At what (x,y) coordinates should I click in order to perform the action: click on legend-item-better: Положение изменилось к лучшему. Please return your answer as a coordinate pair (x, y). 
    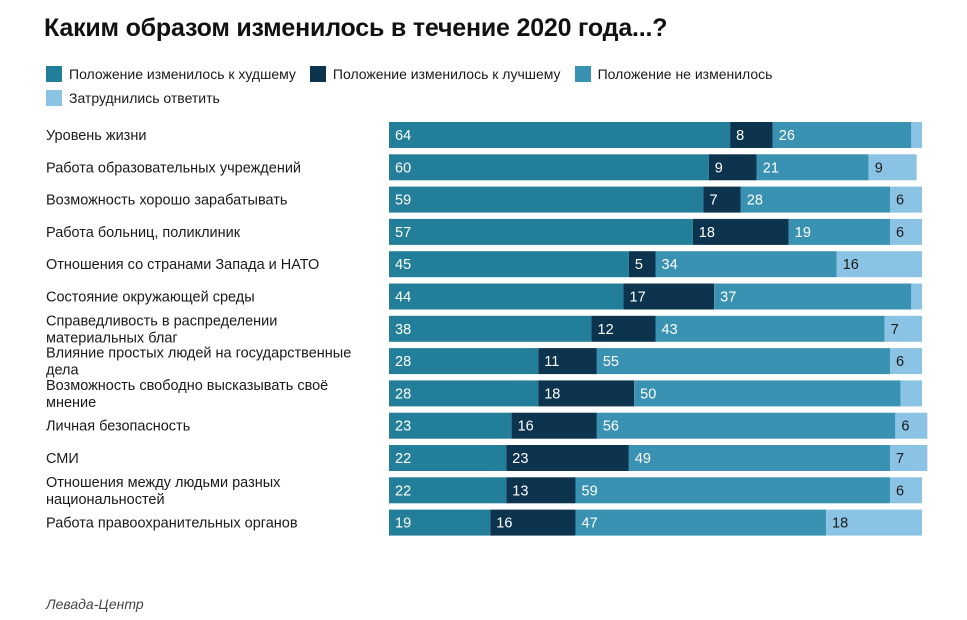
    Looking at the image, I should click on (435, 74).